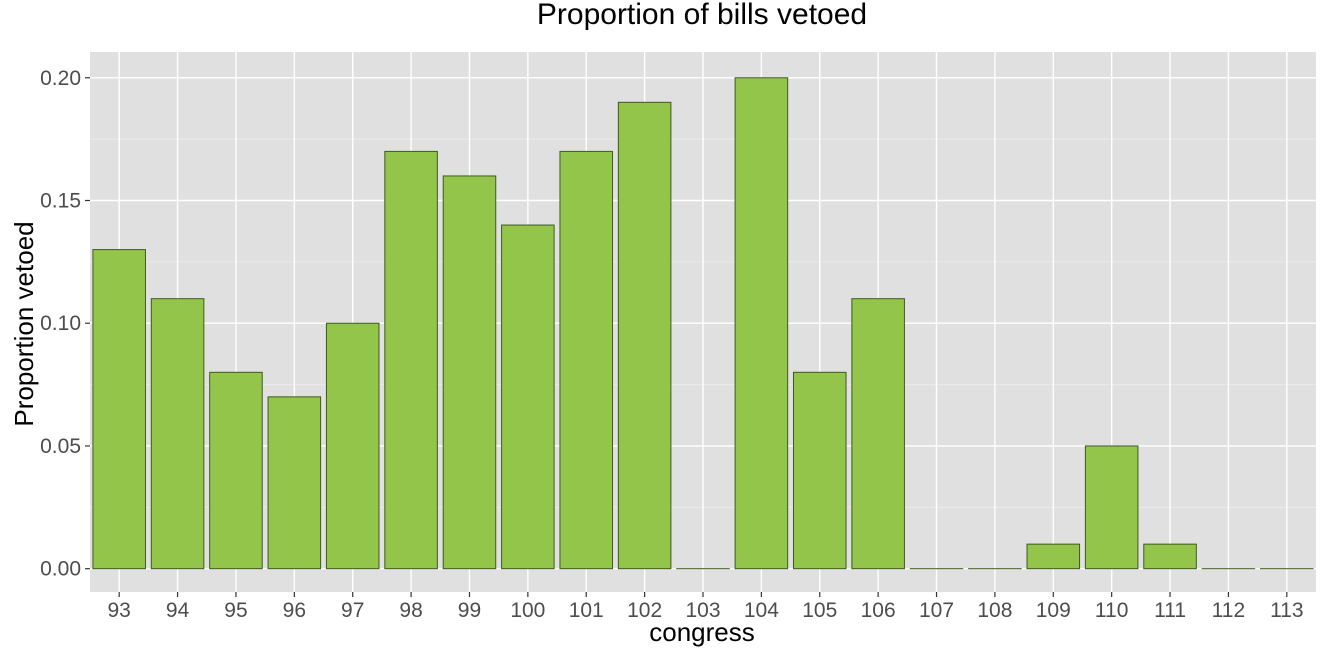 The height and width of the screenshot is (656, 1336). Describe the element at coordinates (24, 323) in the screenshot. I see `y-axis-title: Proportion vetoed` at that location.